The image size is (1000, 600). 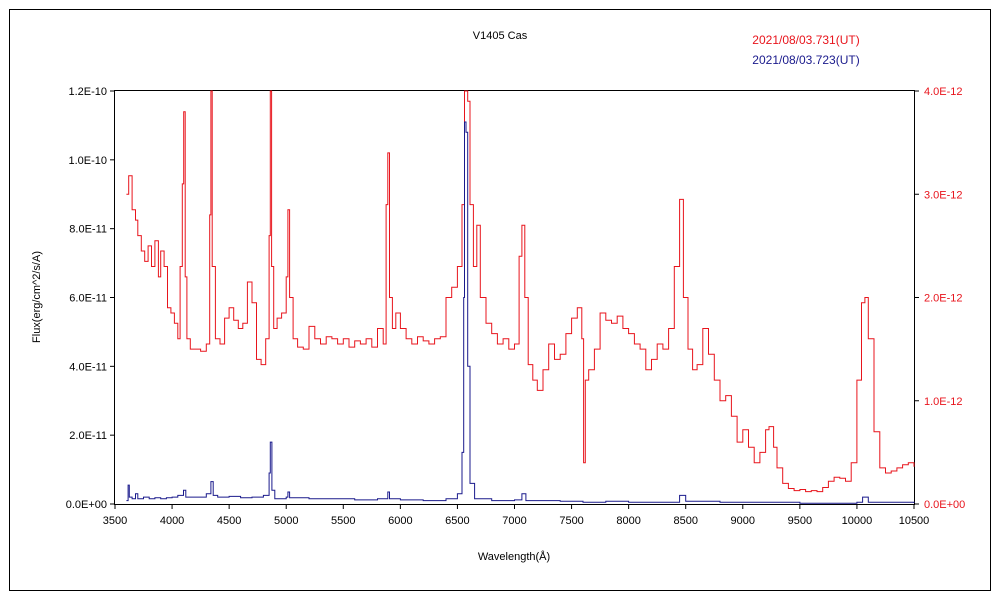 What do you see at coordinates (685, 521) in the screenshot?
I see `x-tick-label: 8500` at bounding box center [685, 521].